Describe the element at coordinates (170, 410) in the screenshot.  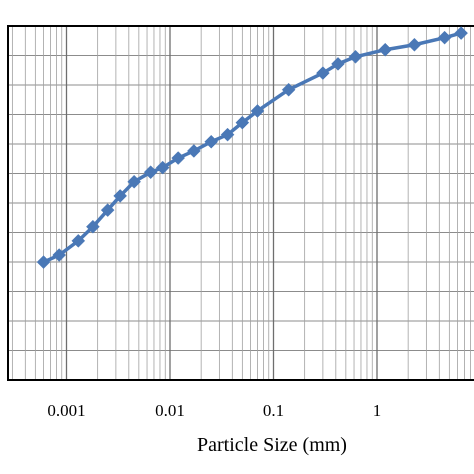
I see `x-tick-label: 0.01` at that location.